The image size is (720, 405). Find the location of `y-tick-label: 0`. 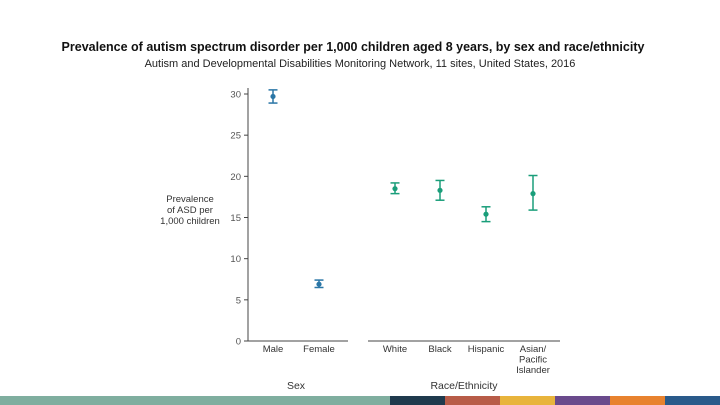

y-tick-label: 0 is located at coordinates (238, 342).